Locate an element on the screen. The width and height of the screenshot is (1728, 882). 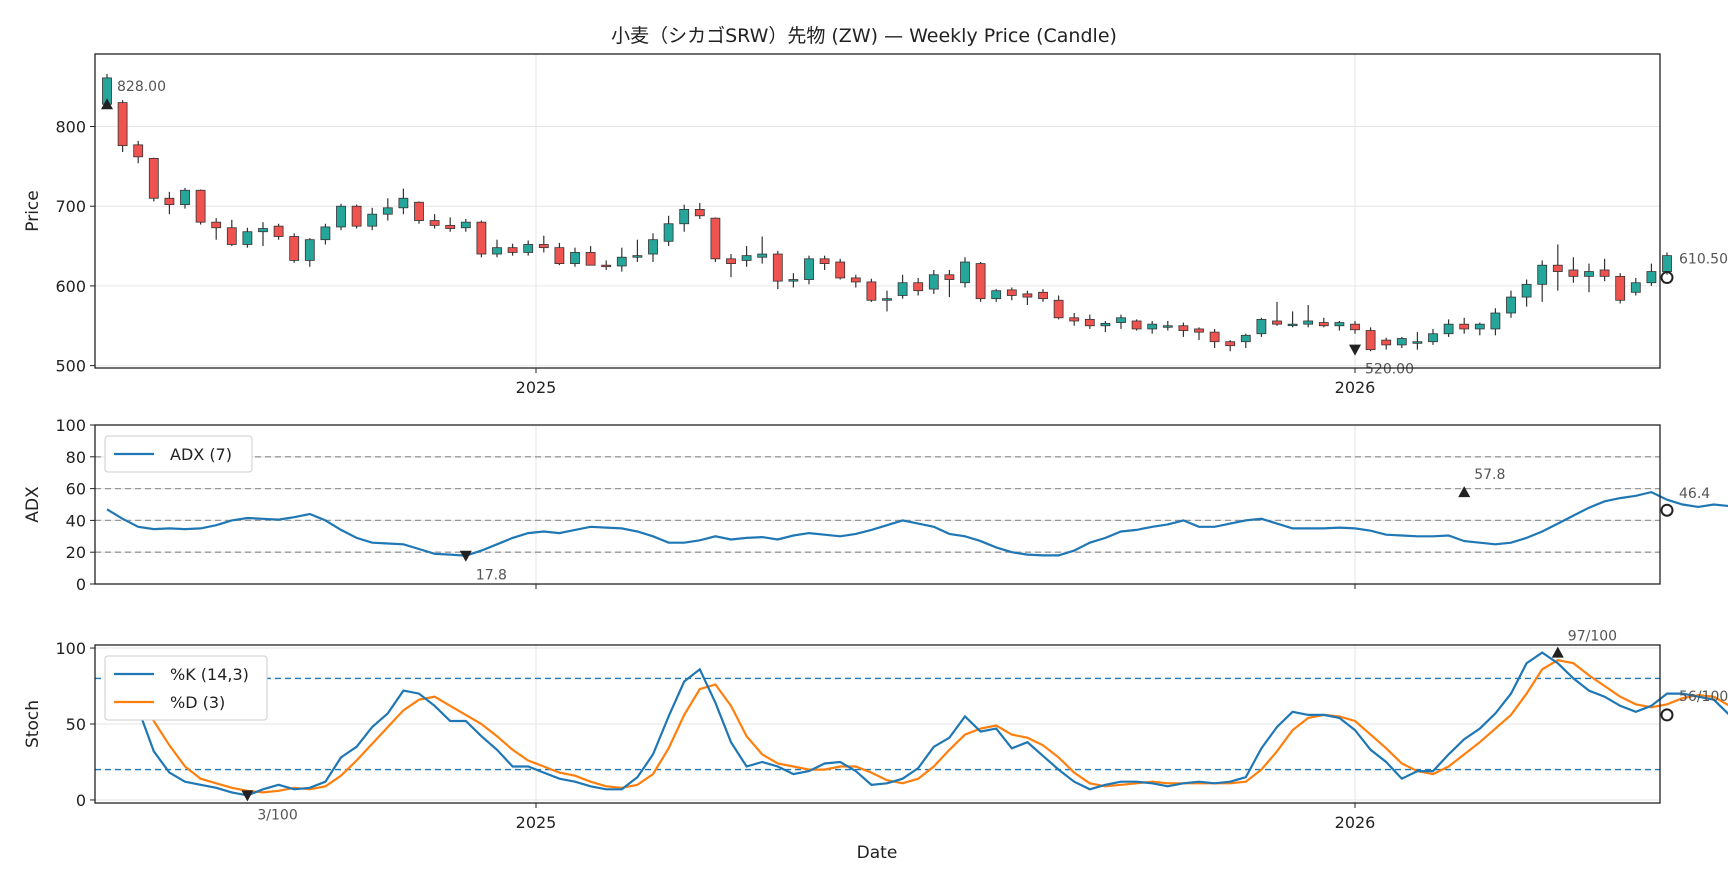
adx-ytick-label-100: 100 is located at coordinates (70, 425).